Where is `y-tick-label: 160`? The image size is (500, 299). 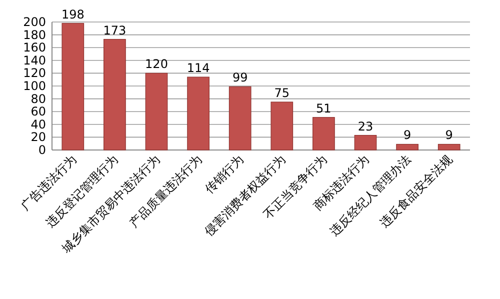 y-tick-label: 160 is located at coordinates (34, 47).